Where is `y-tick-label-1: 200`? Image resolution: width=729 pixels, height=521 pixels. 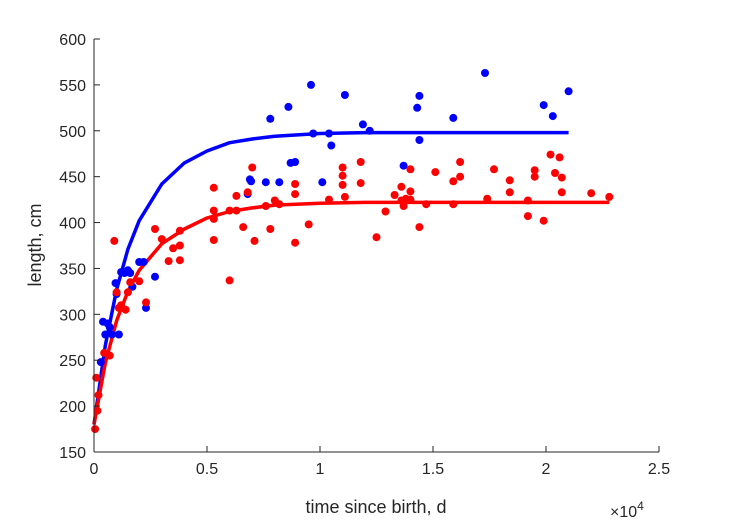
y-tick-label-1: 200 is located at coordinates (72, 407).